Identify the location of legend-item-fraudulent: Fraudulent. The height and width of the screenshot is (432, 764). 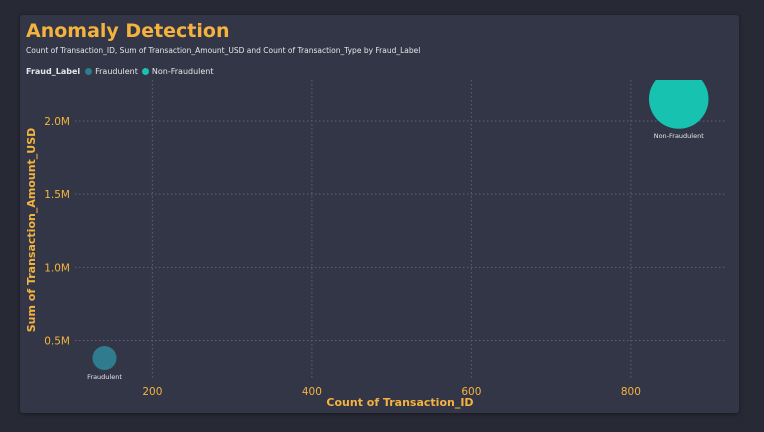
(111, 71).